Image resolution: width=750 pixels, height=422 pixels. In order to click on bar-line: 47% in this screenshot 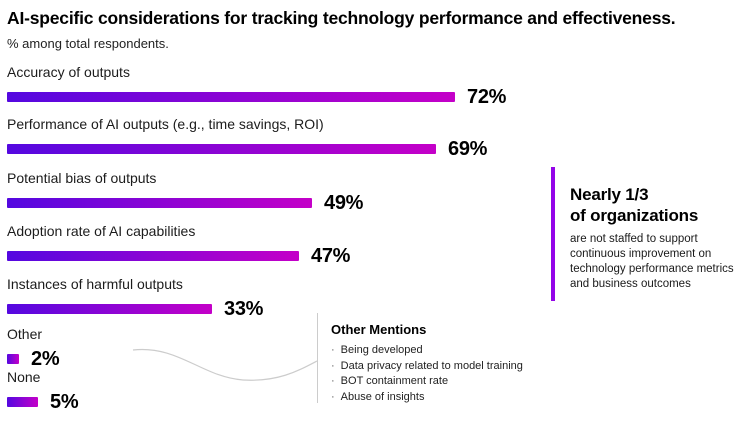, I will do `click(178, 256)`.